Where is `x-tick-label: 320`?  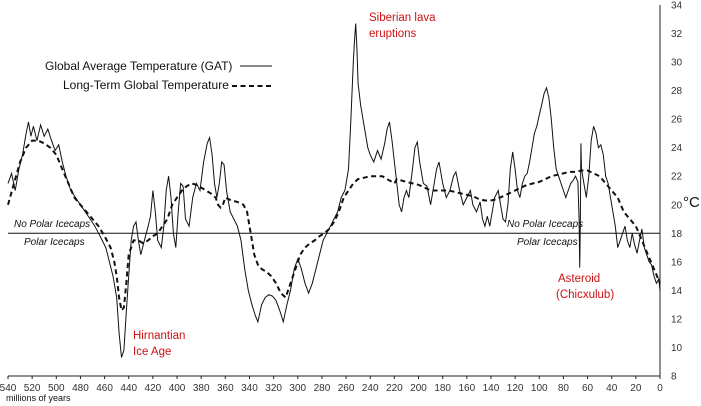 x-tick-label: 320 is located at coordinates (273, 388).